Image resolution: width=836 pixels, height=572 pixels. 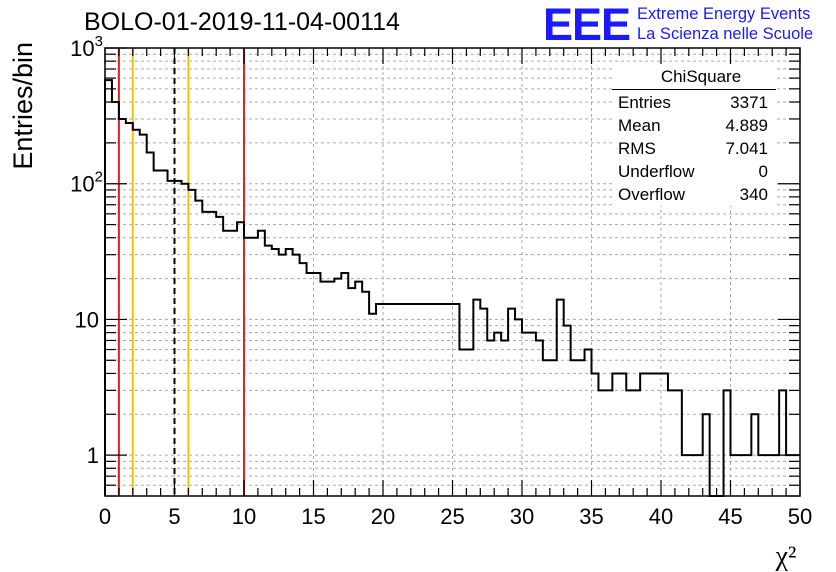 I want to click on x-tick-label: 0, so click(x=105, y=516).